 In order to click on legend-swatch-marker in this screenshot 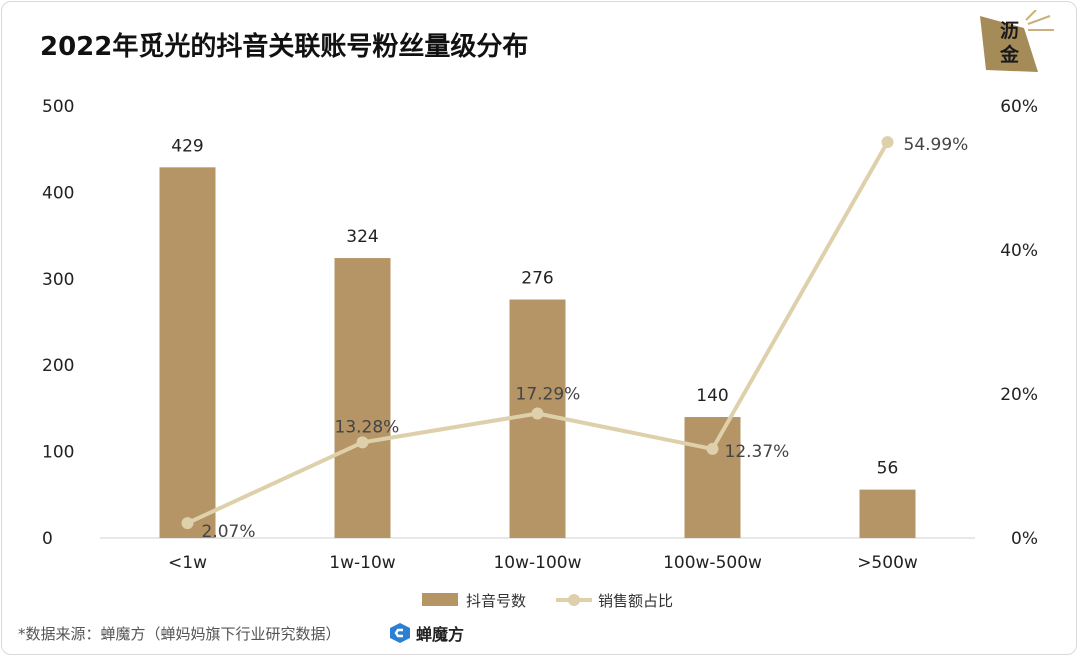, I will do `click(574, 600)`.